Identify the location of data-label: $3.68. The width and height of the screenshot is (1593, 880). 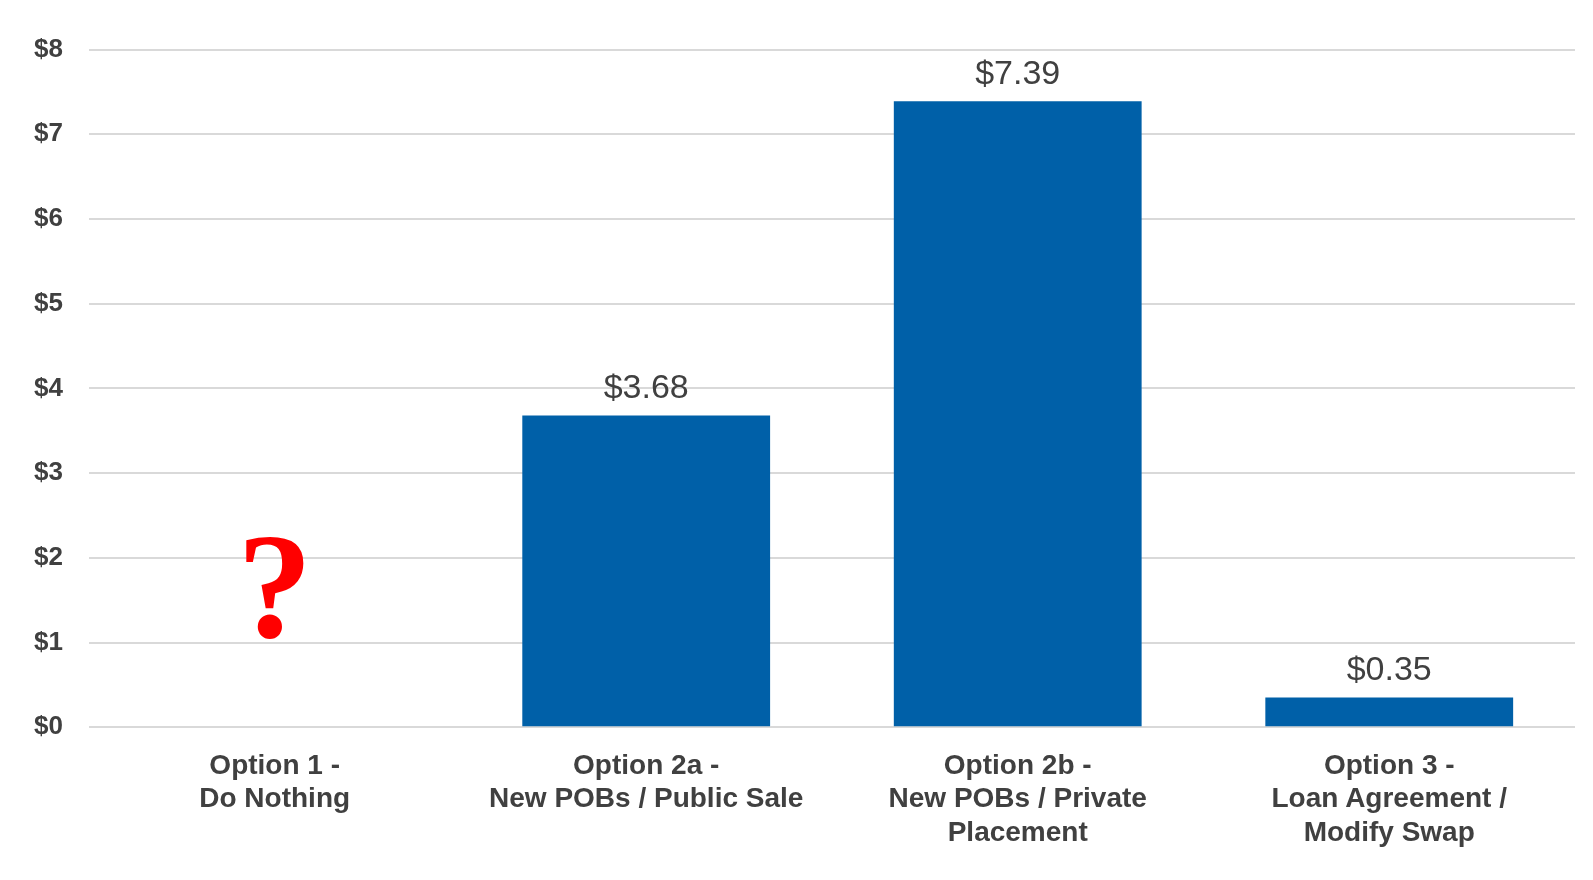
(646, 385).